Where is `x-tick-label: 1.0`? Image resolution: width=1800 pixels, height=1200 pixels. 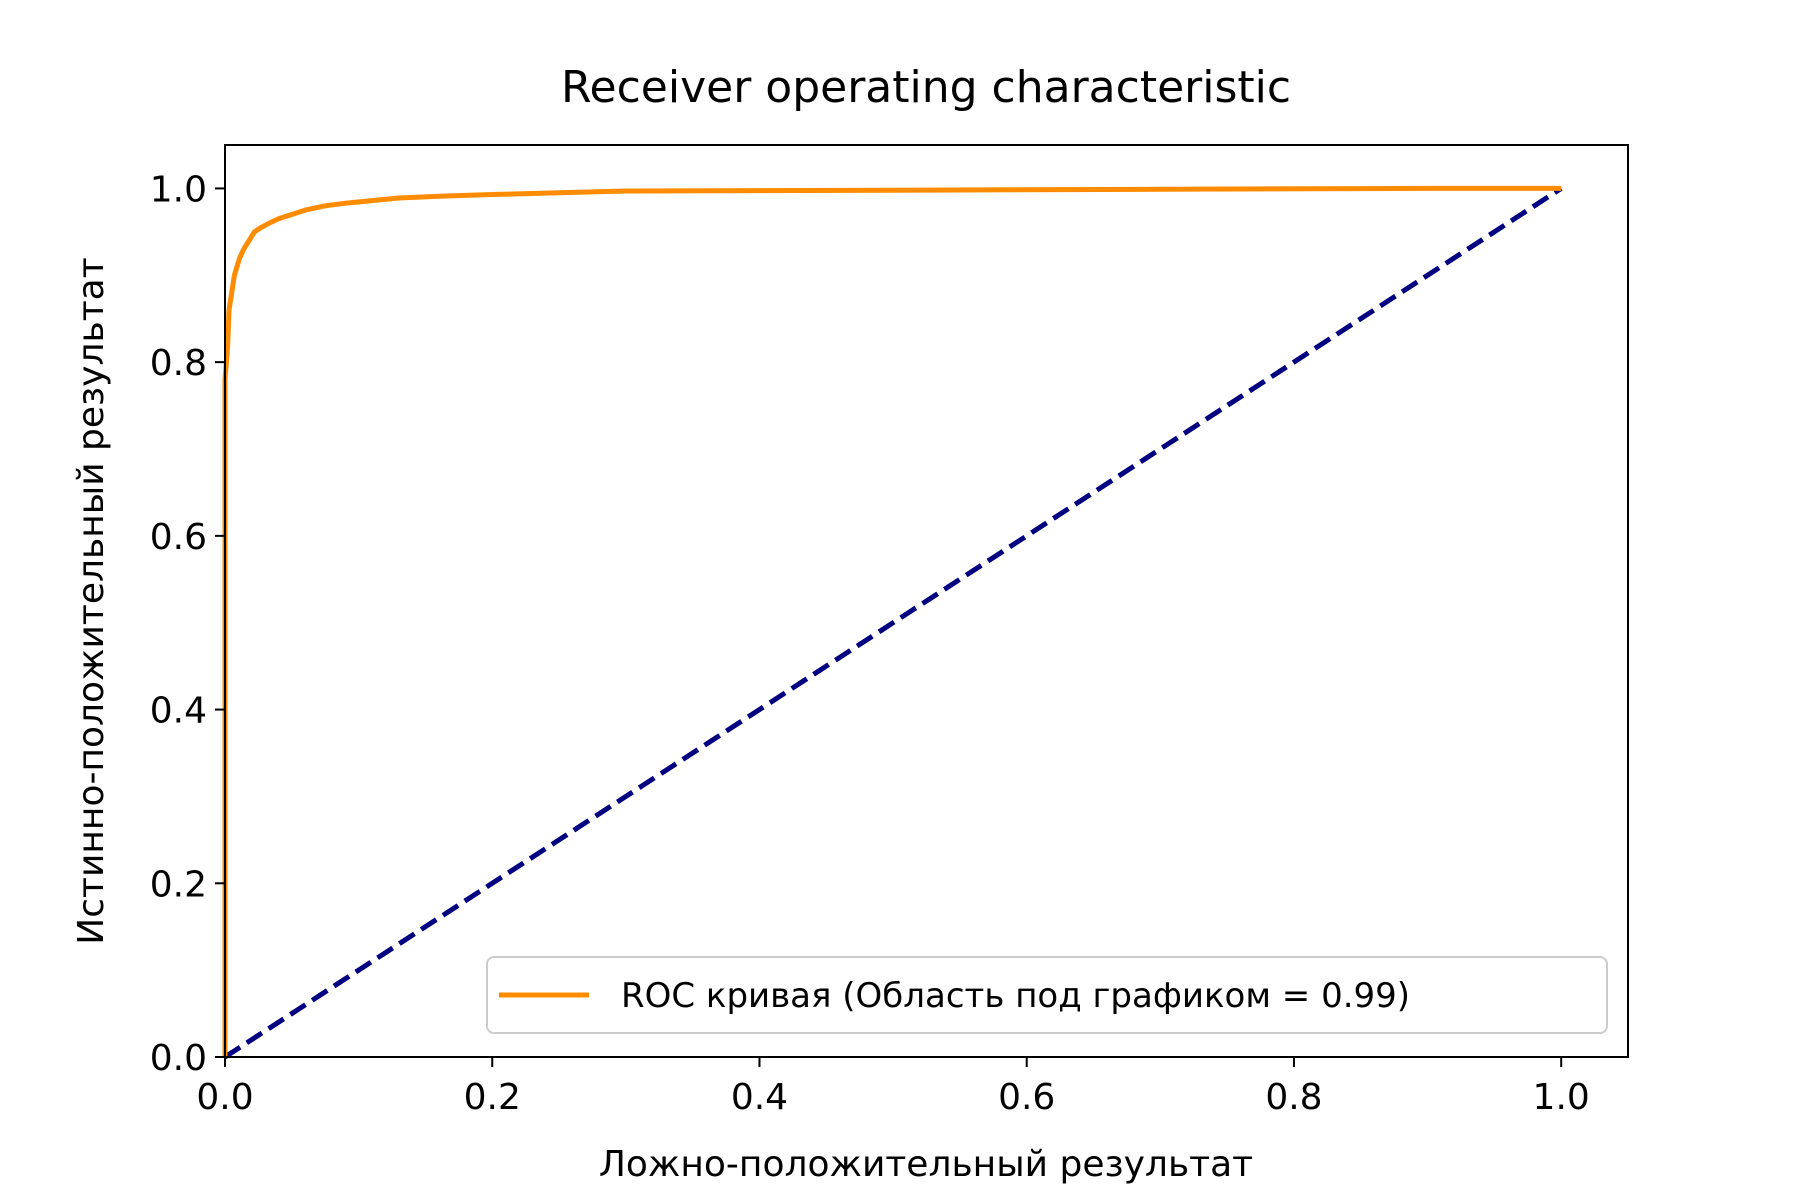
x-tick-label: 1.0 is located at coordinates (1561, 1097).